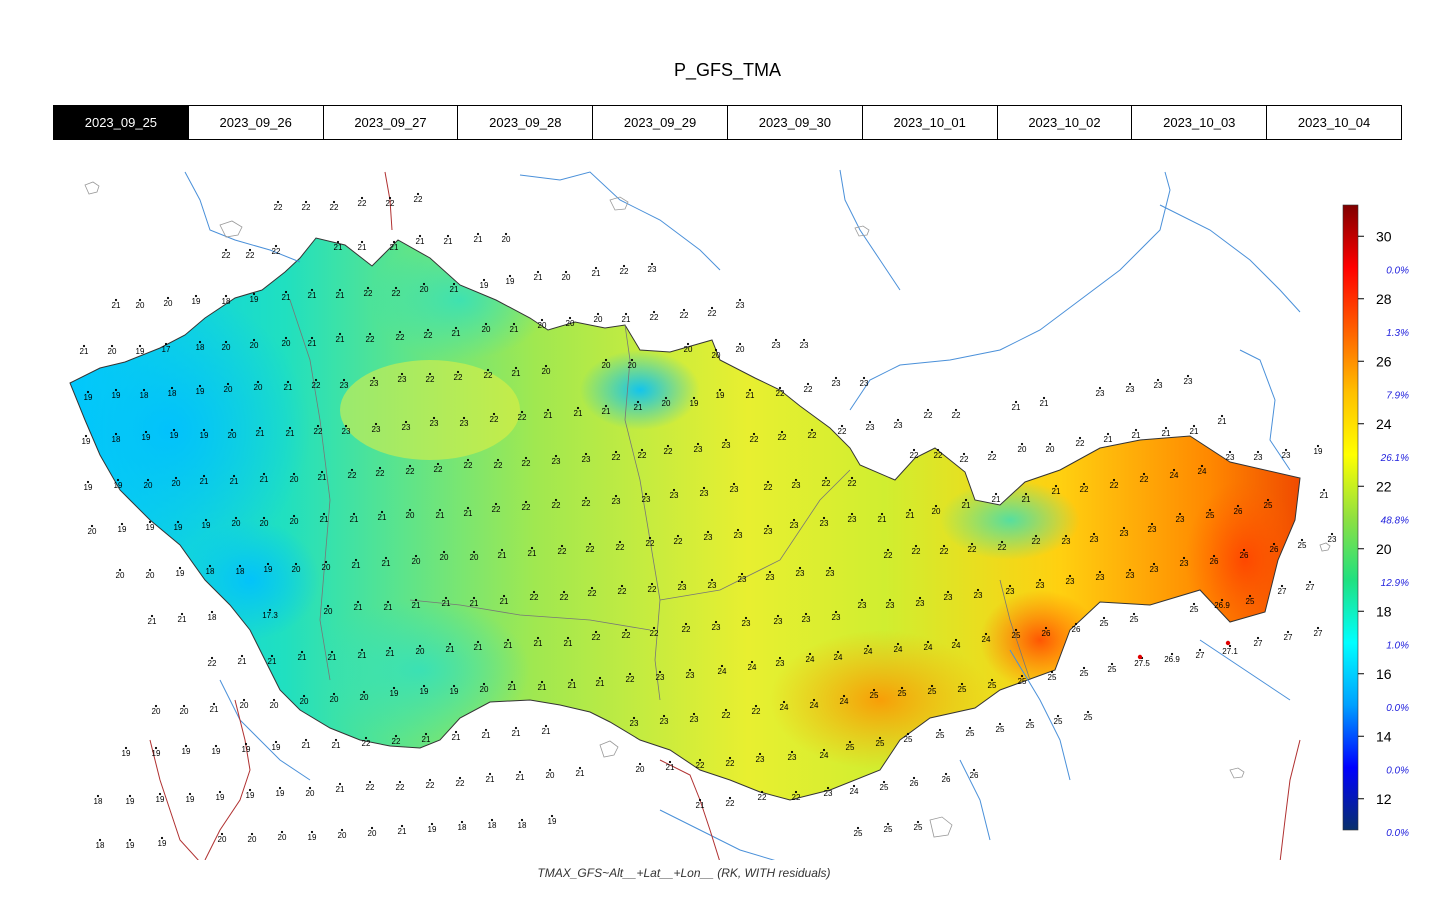  I want to click on date-tab-2023_10_04: 2023_10_04, so click(1334, 122).